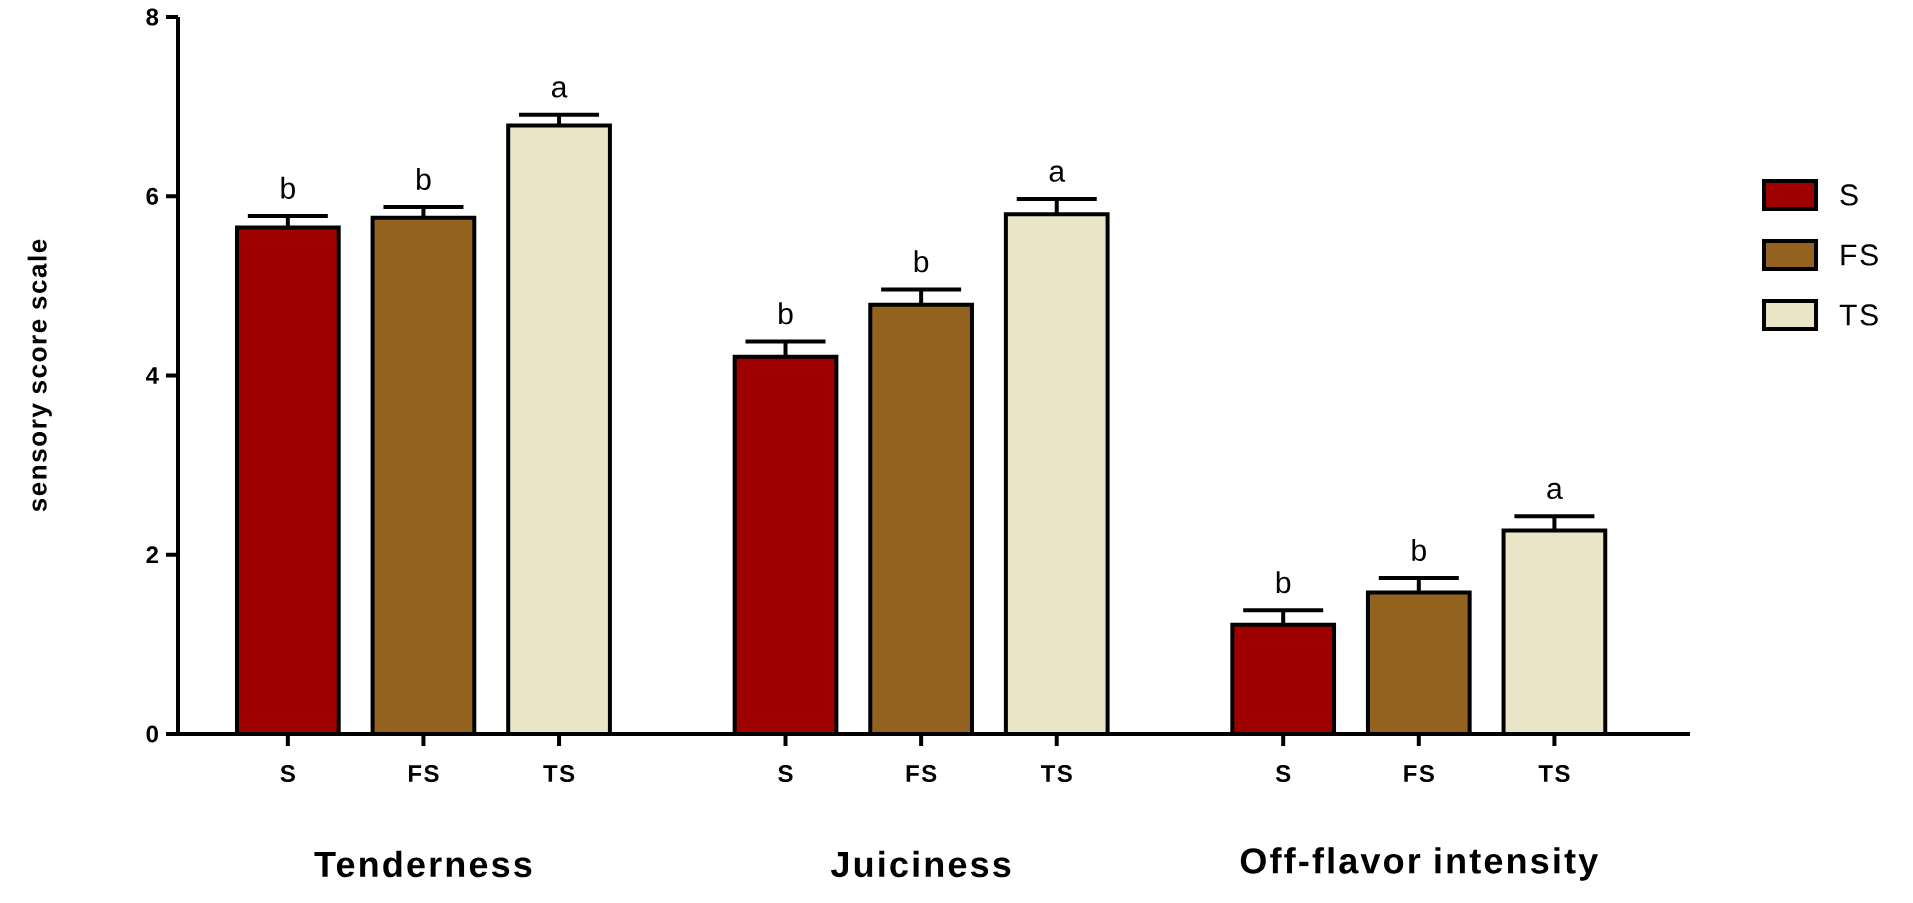 Image resolution: width=1913 pixels, height=903 pixels. I want to click on y-tick-label: 0, so click(152, 734).